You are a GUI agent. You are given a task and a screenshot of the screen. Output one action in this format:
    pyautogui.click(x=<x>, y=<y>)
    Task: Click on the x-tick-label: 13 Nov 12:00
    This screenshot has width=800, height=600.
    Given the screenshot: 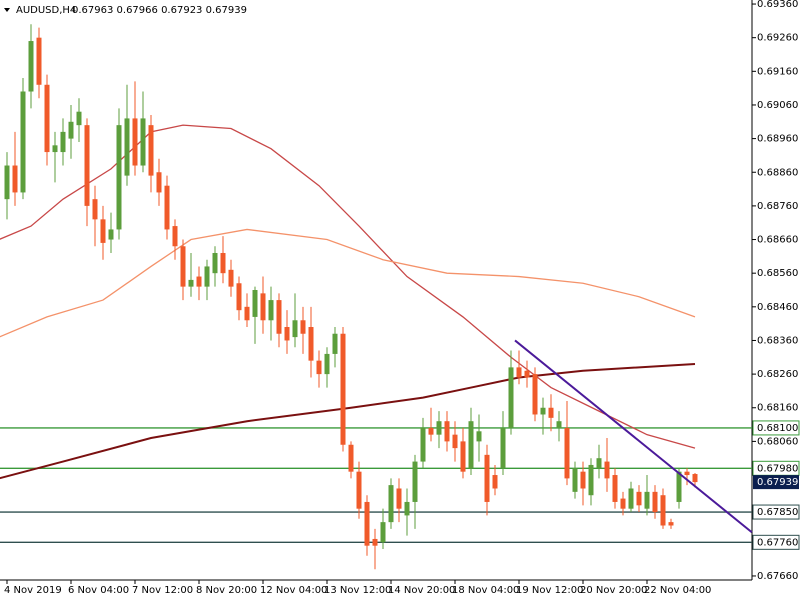 What is the action you would take?
    pyautogui.click(x=357, y=590)
    